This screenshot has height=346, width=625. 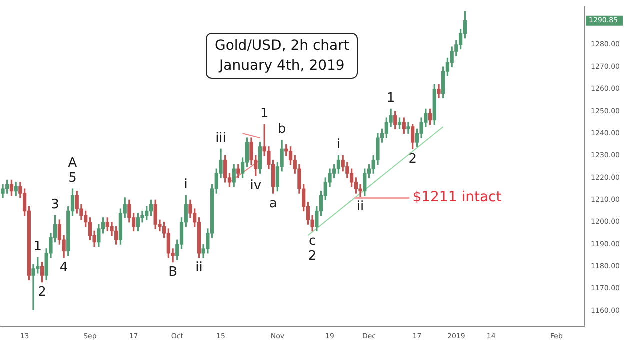 I want to click on text: 4, so click(x=64, y=268).